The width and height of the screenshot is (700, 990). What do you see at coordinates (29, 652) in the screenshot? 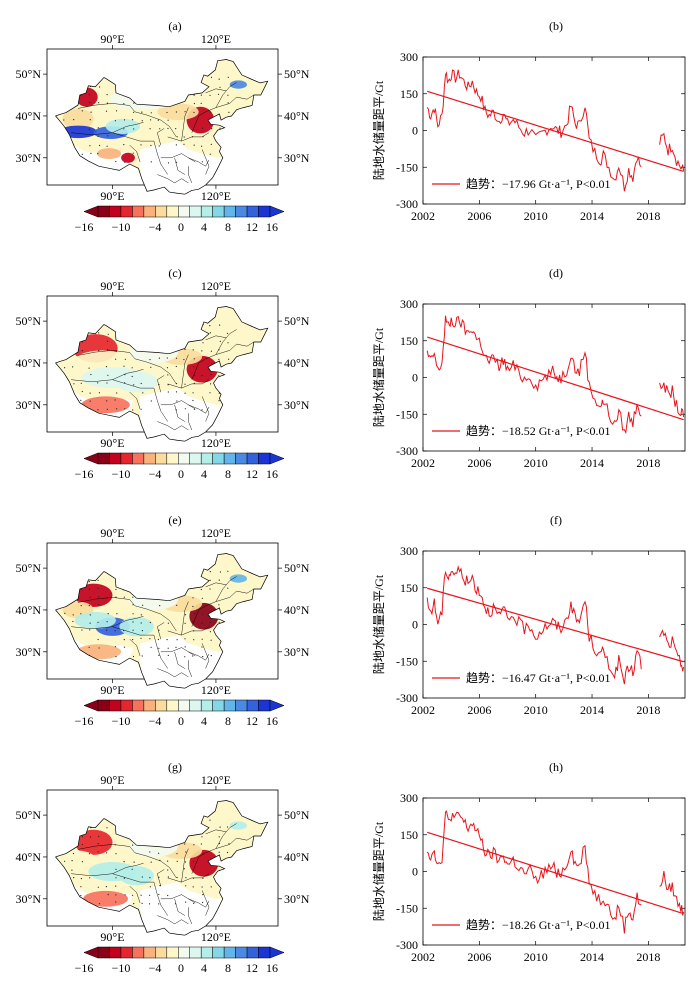
I see `lat-label-left: 30°N` at bounding box center [29, 652].